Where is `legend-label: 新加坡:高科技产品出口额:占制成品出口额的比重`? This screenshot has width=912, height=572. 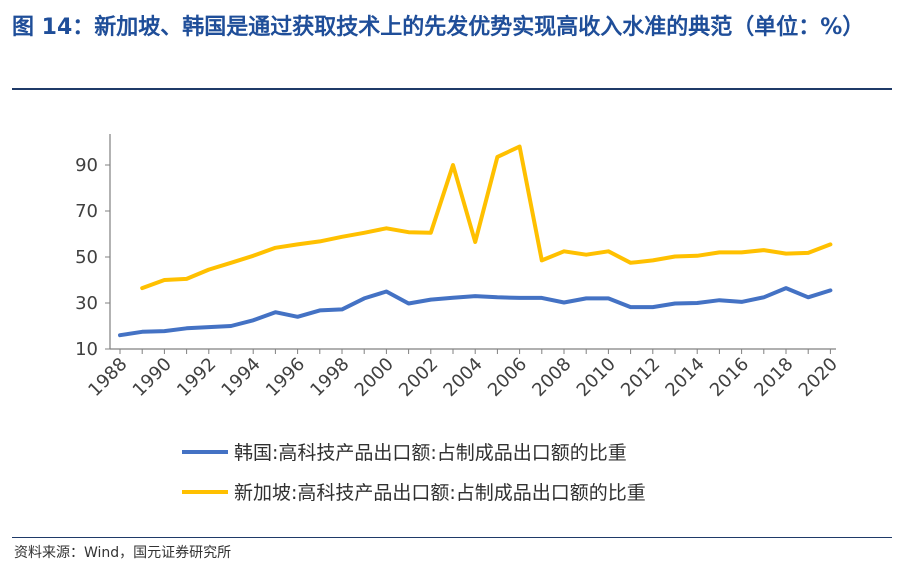
legend-label: 新加坡:高科技产品出口额:占制成品出口额的比重 is located at coordinates (440, 493).